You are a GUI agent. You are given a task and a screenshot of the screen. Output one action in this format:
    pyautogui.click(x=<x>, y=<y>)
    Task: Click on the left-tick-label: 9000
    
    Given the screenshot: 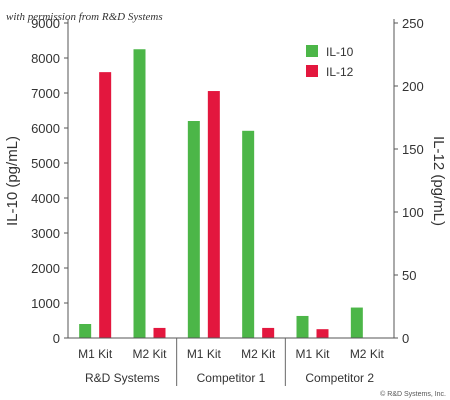 What is the action you would take?
    pyautogui.click(x=45, y=23)
    